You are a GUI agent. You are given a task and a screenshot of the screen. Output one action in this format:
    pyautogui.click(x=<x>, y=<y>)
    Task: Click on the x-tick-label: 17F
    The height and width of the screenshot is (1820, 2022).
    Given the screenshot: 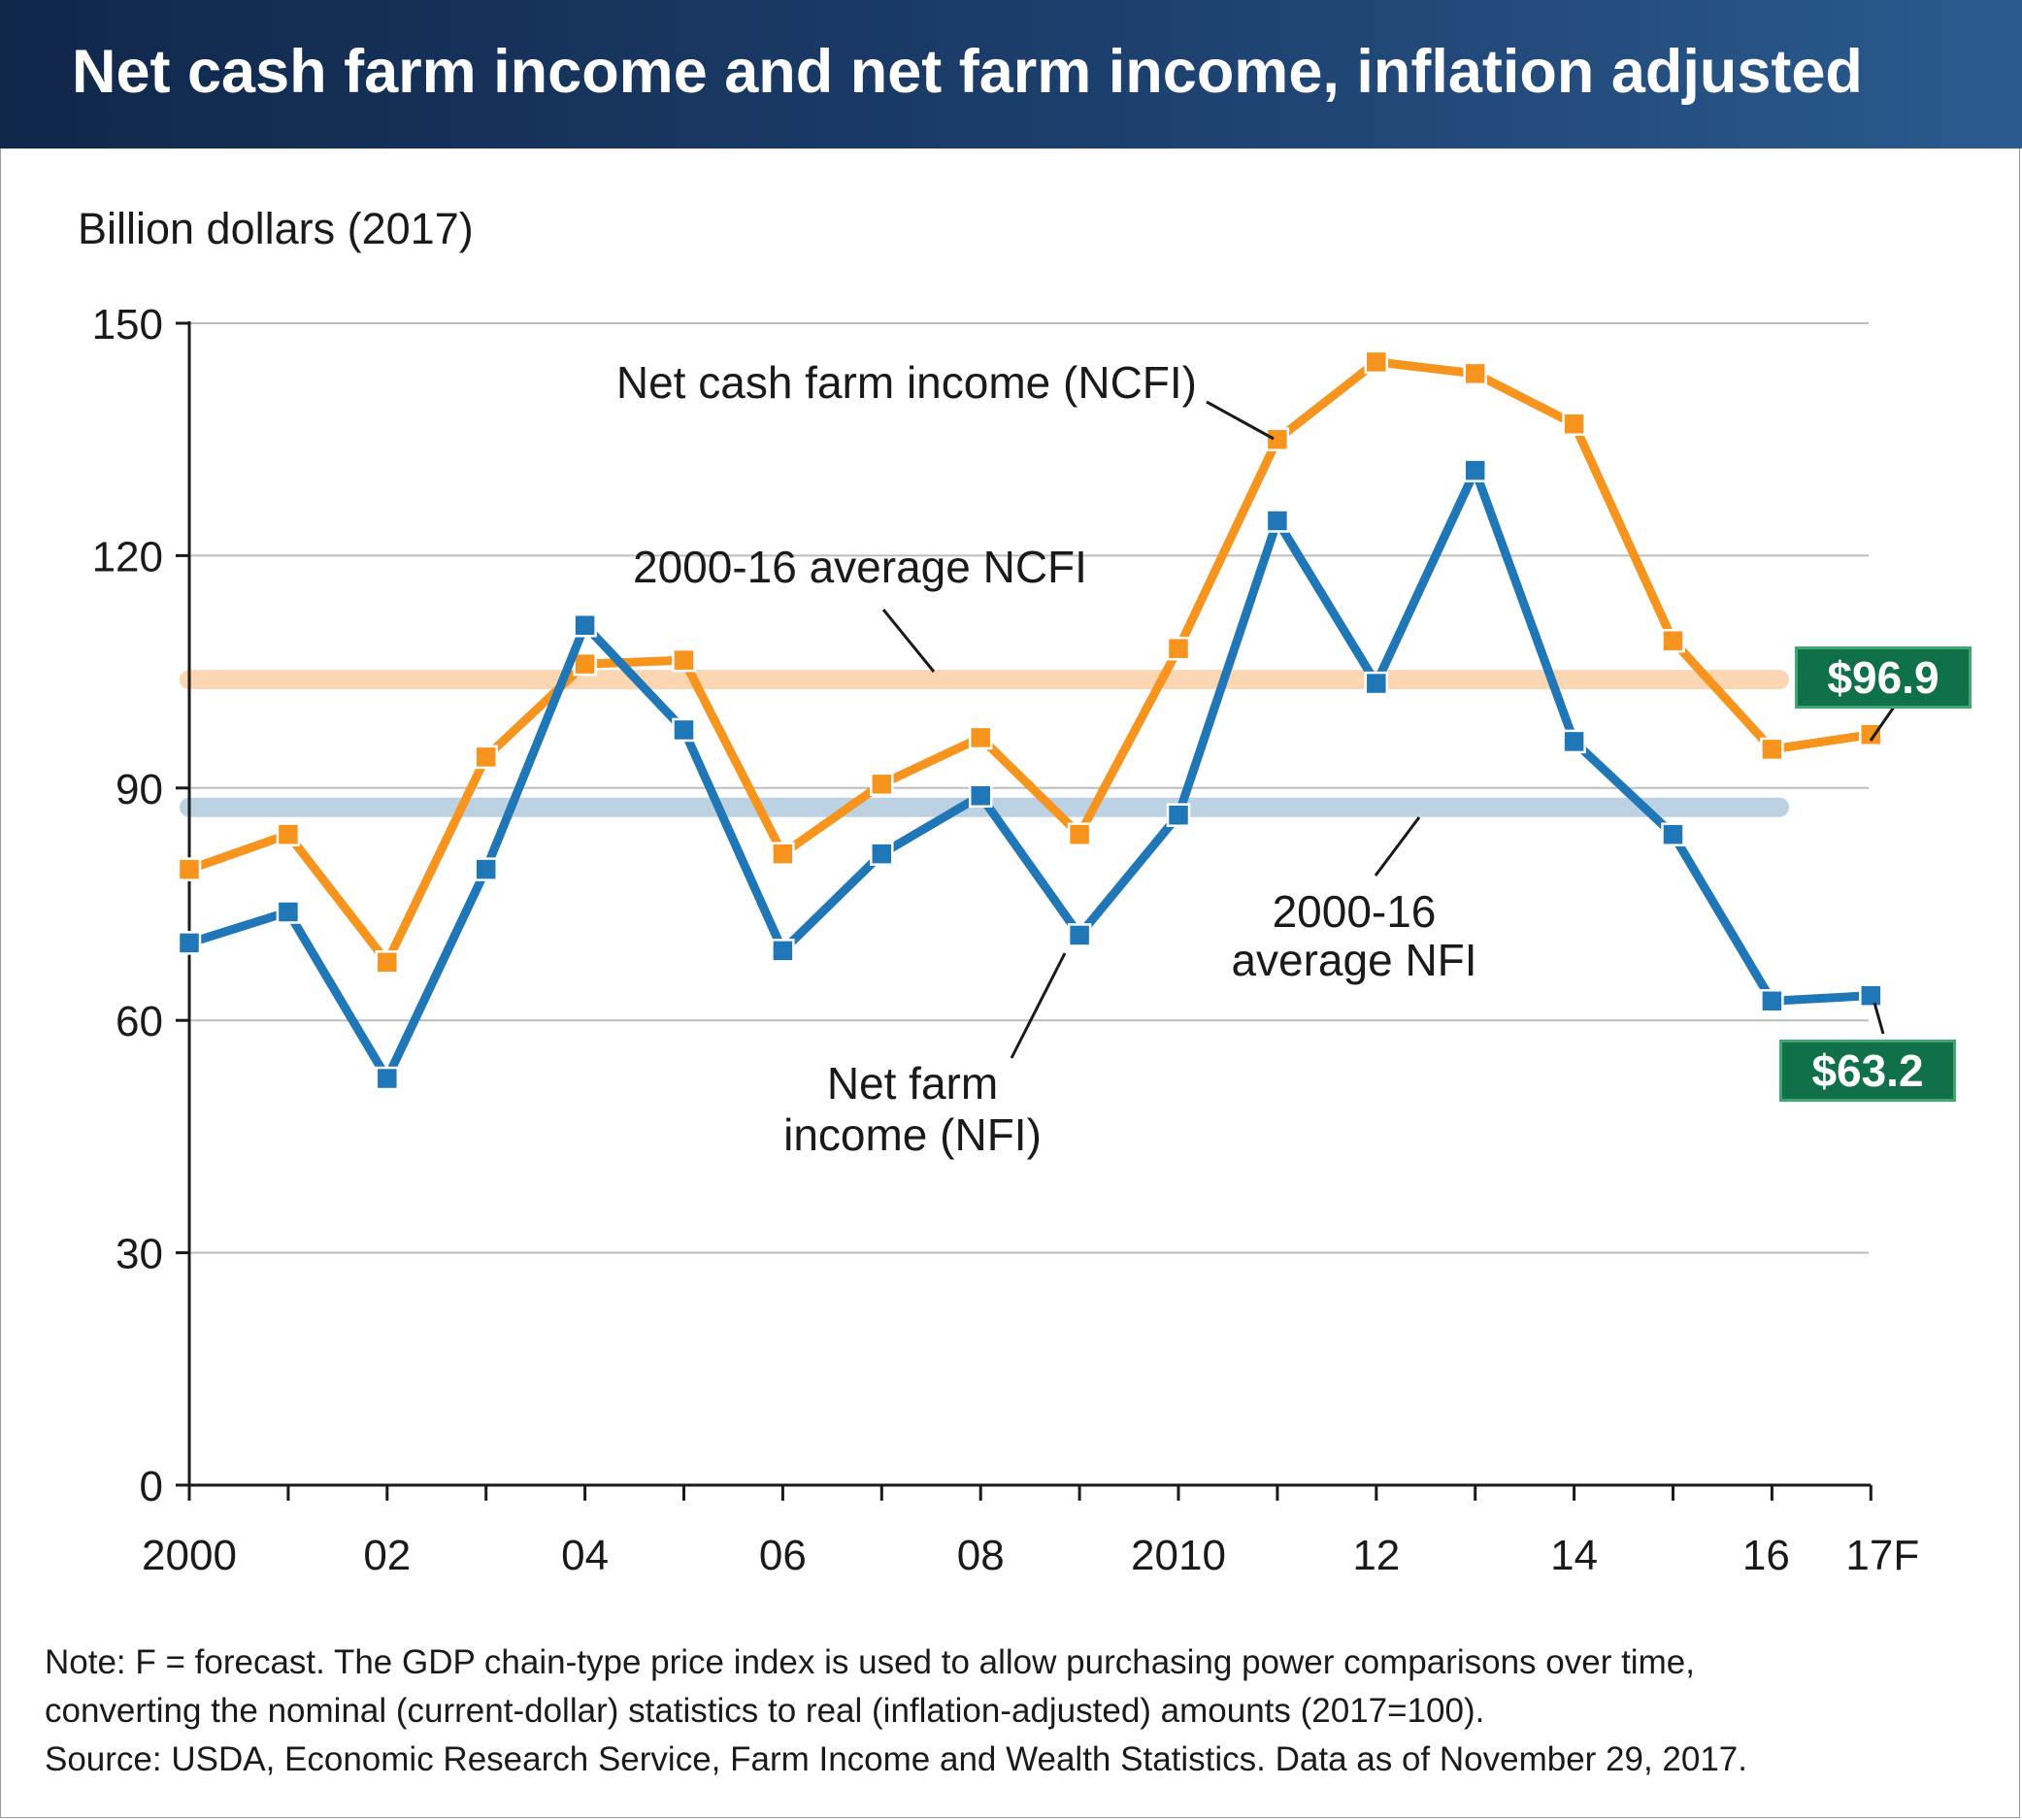 What is the action you would take?
    pyautogui.click(x=1882, y=1555)
    